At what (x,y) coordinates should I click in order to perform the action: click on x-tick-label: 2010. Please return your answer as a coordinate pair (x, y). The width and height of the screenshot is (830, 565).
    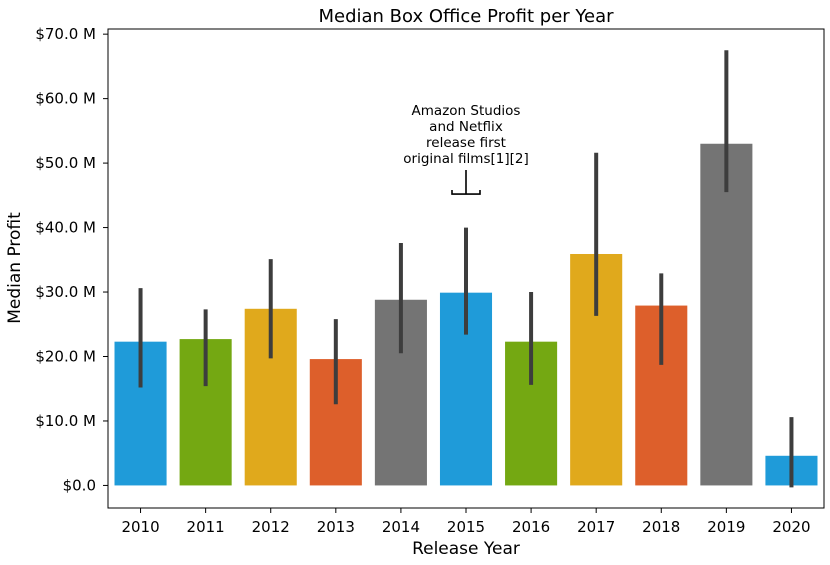
    Looking at the image, I should click on (140, 527).